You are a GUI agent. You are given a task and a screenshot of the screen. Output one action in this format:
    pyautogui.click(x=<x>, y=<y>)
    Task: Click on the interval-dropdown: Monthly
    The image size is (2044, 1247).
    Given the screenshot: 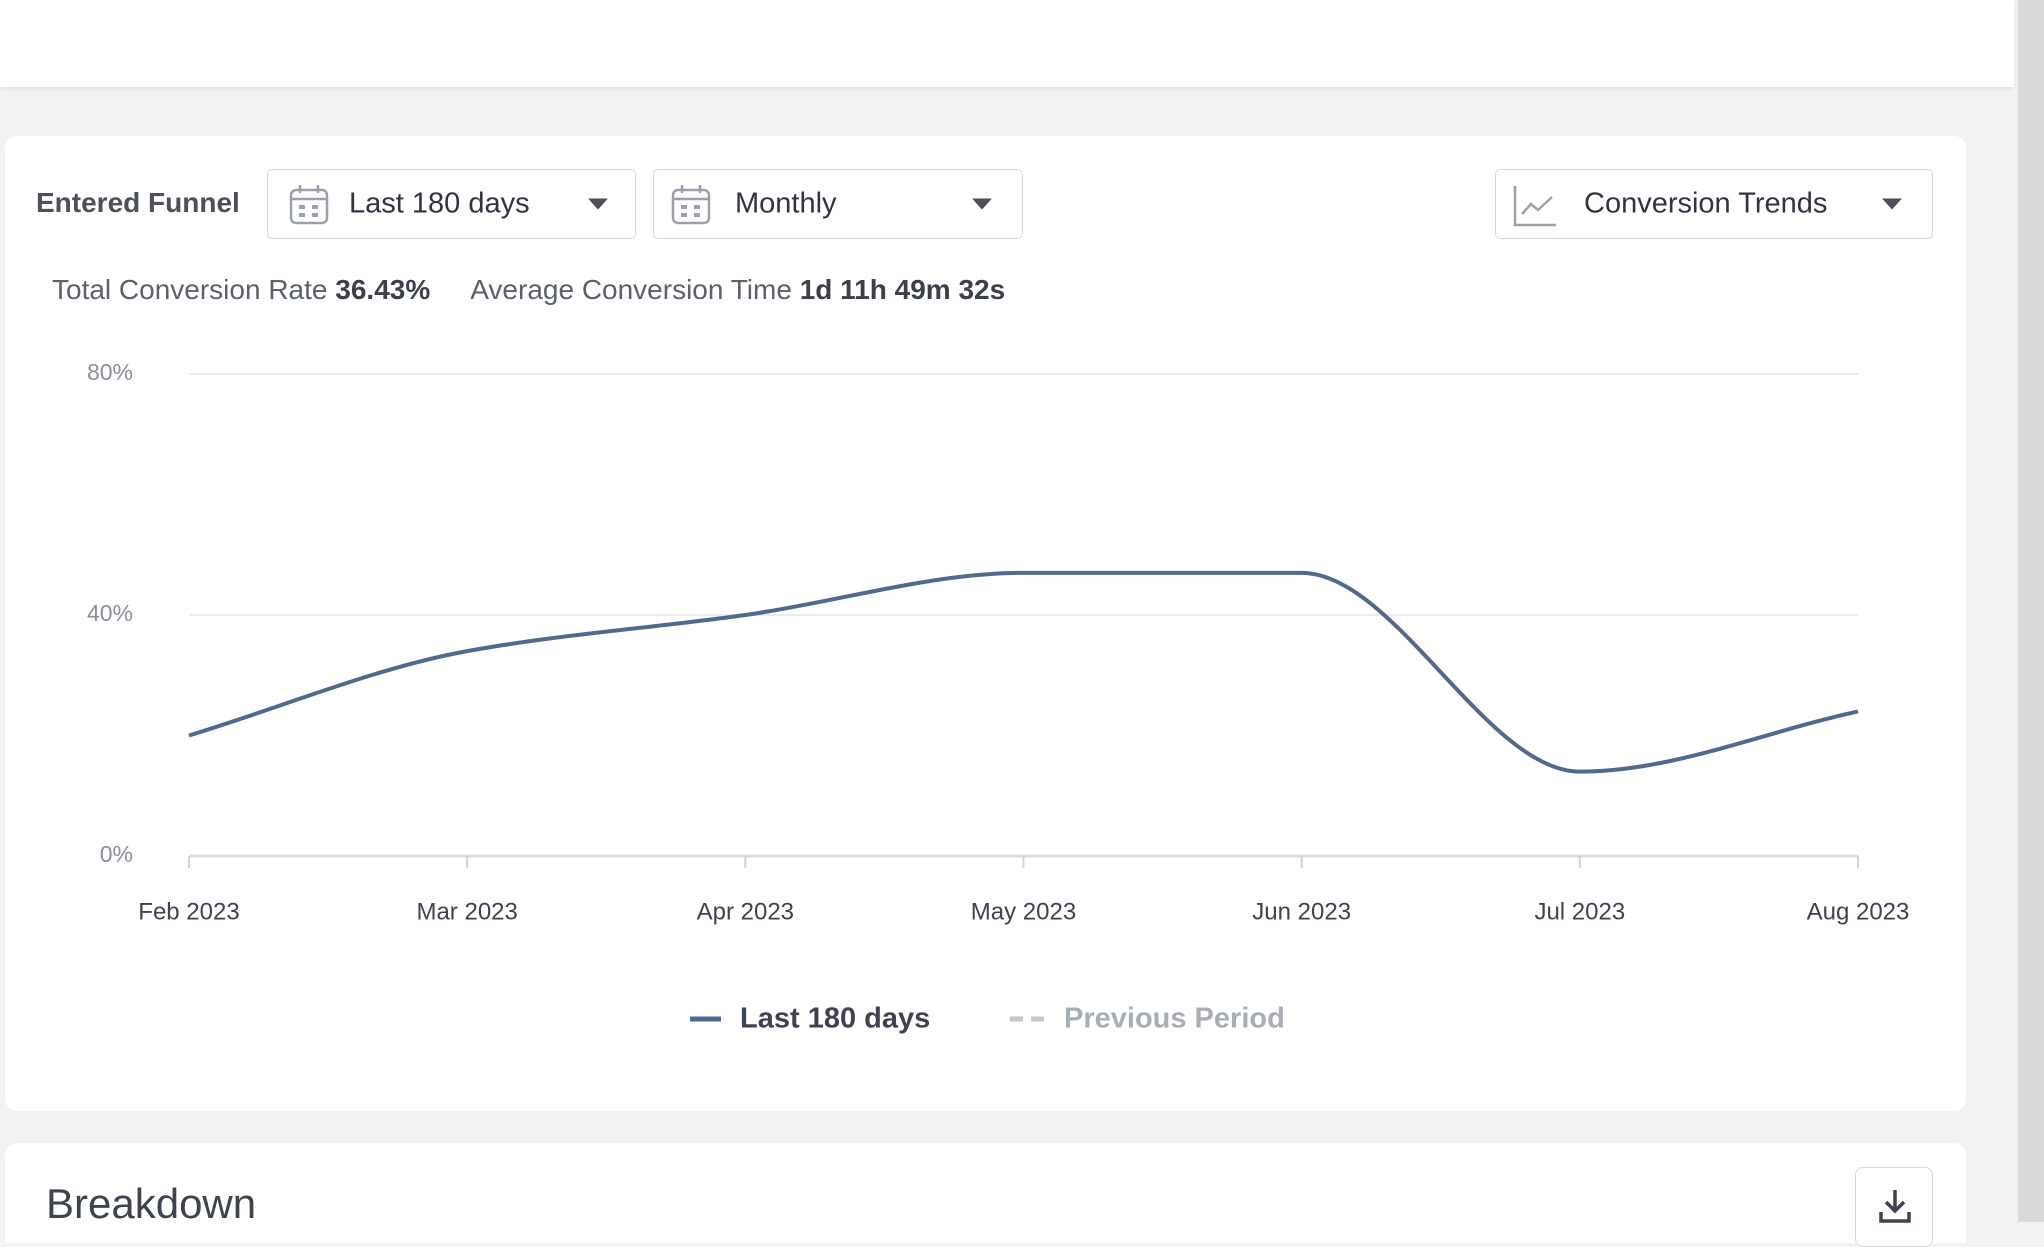 What is the action you would take?
    pyautogui.click(x=838, y=204)
    